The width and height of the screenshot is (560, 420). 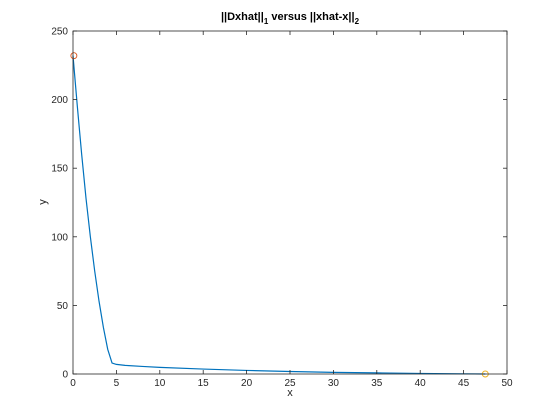 I want to click on chart-title: ||Dxhat||1 versus ||xhat-x||2, so click(x=290, y=18).